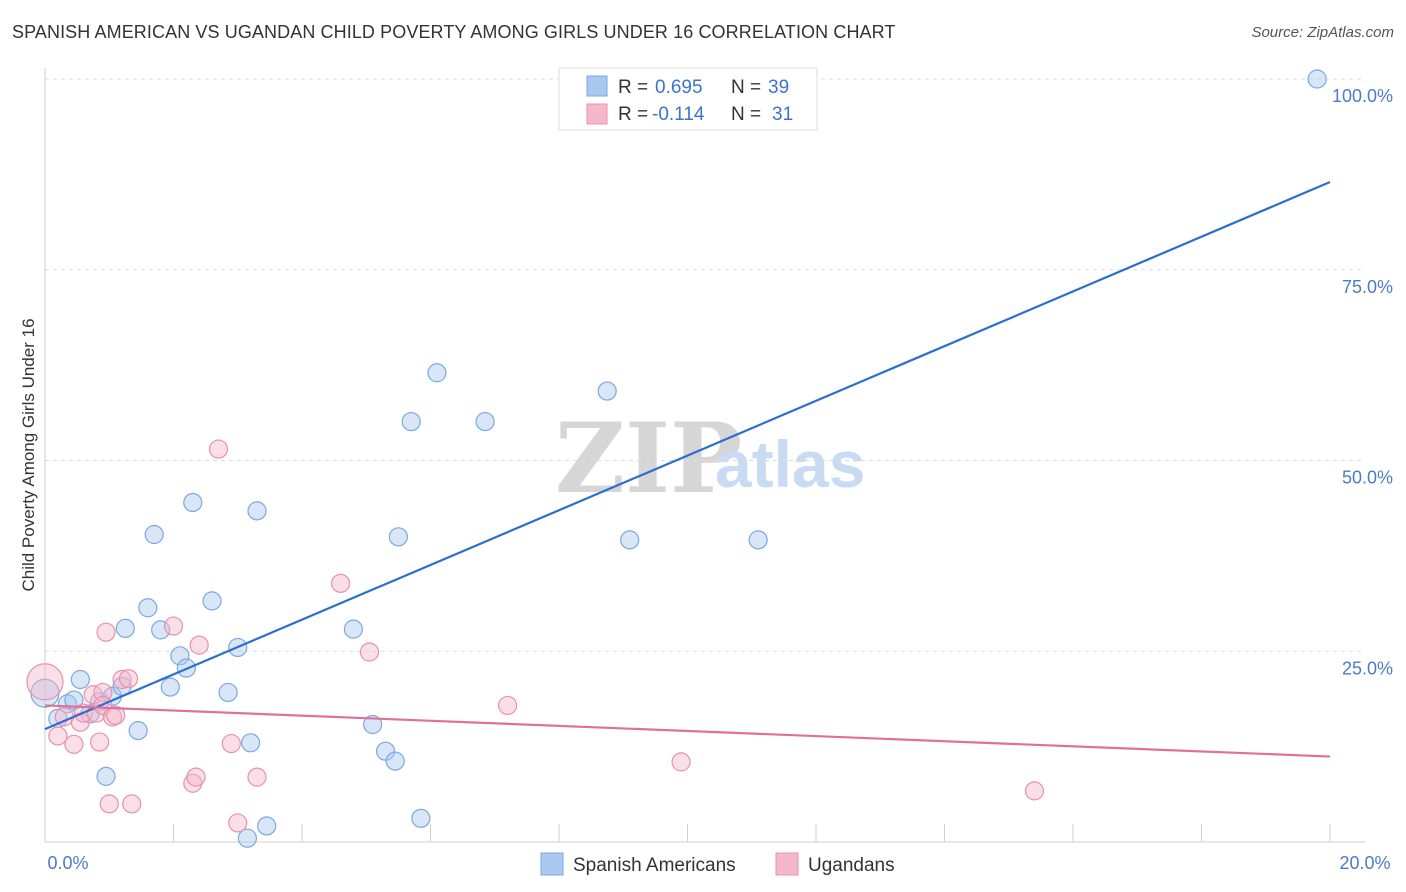 This screenshot has width=1406, height=892. Describe the element at coordinates (648, 458) in the screenshot. I see `watermark-zip: ZIP` at that location.